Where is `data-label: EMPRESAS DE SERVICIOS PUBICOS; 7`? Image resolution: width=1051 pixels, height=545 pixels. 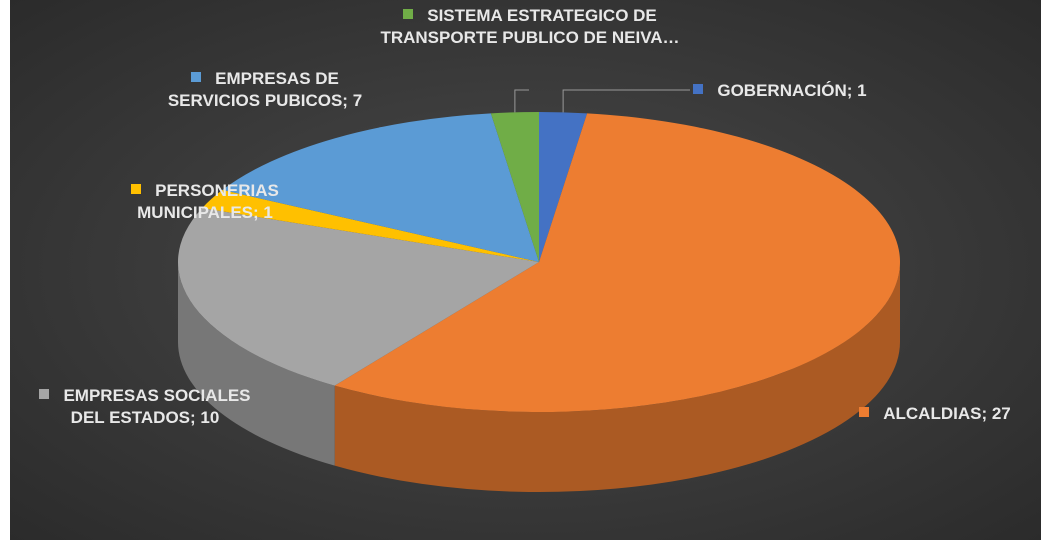
data-label: EMPRESAS DE SERVICIOS PUBICOS; 7 is located at coordinates (265, 90).